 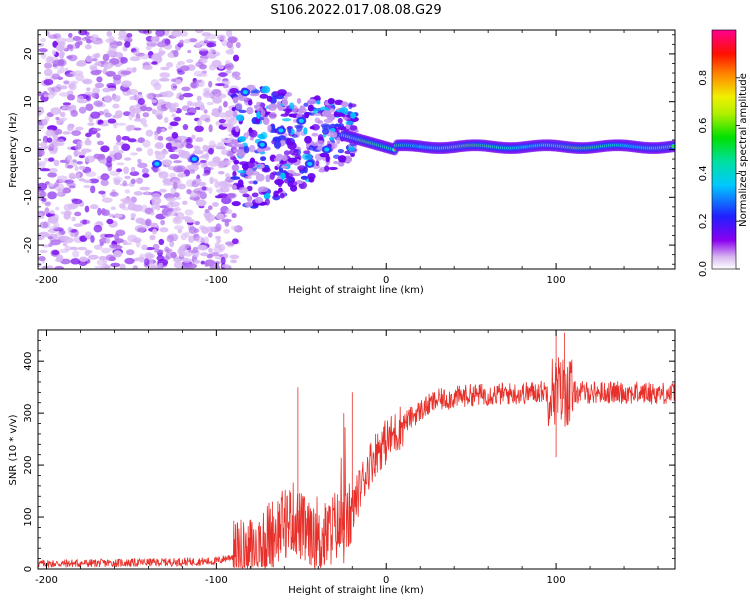 I want to click on colorbar-tick-label: 0.0, so click(x=703, y=269).